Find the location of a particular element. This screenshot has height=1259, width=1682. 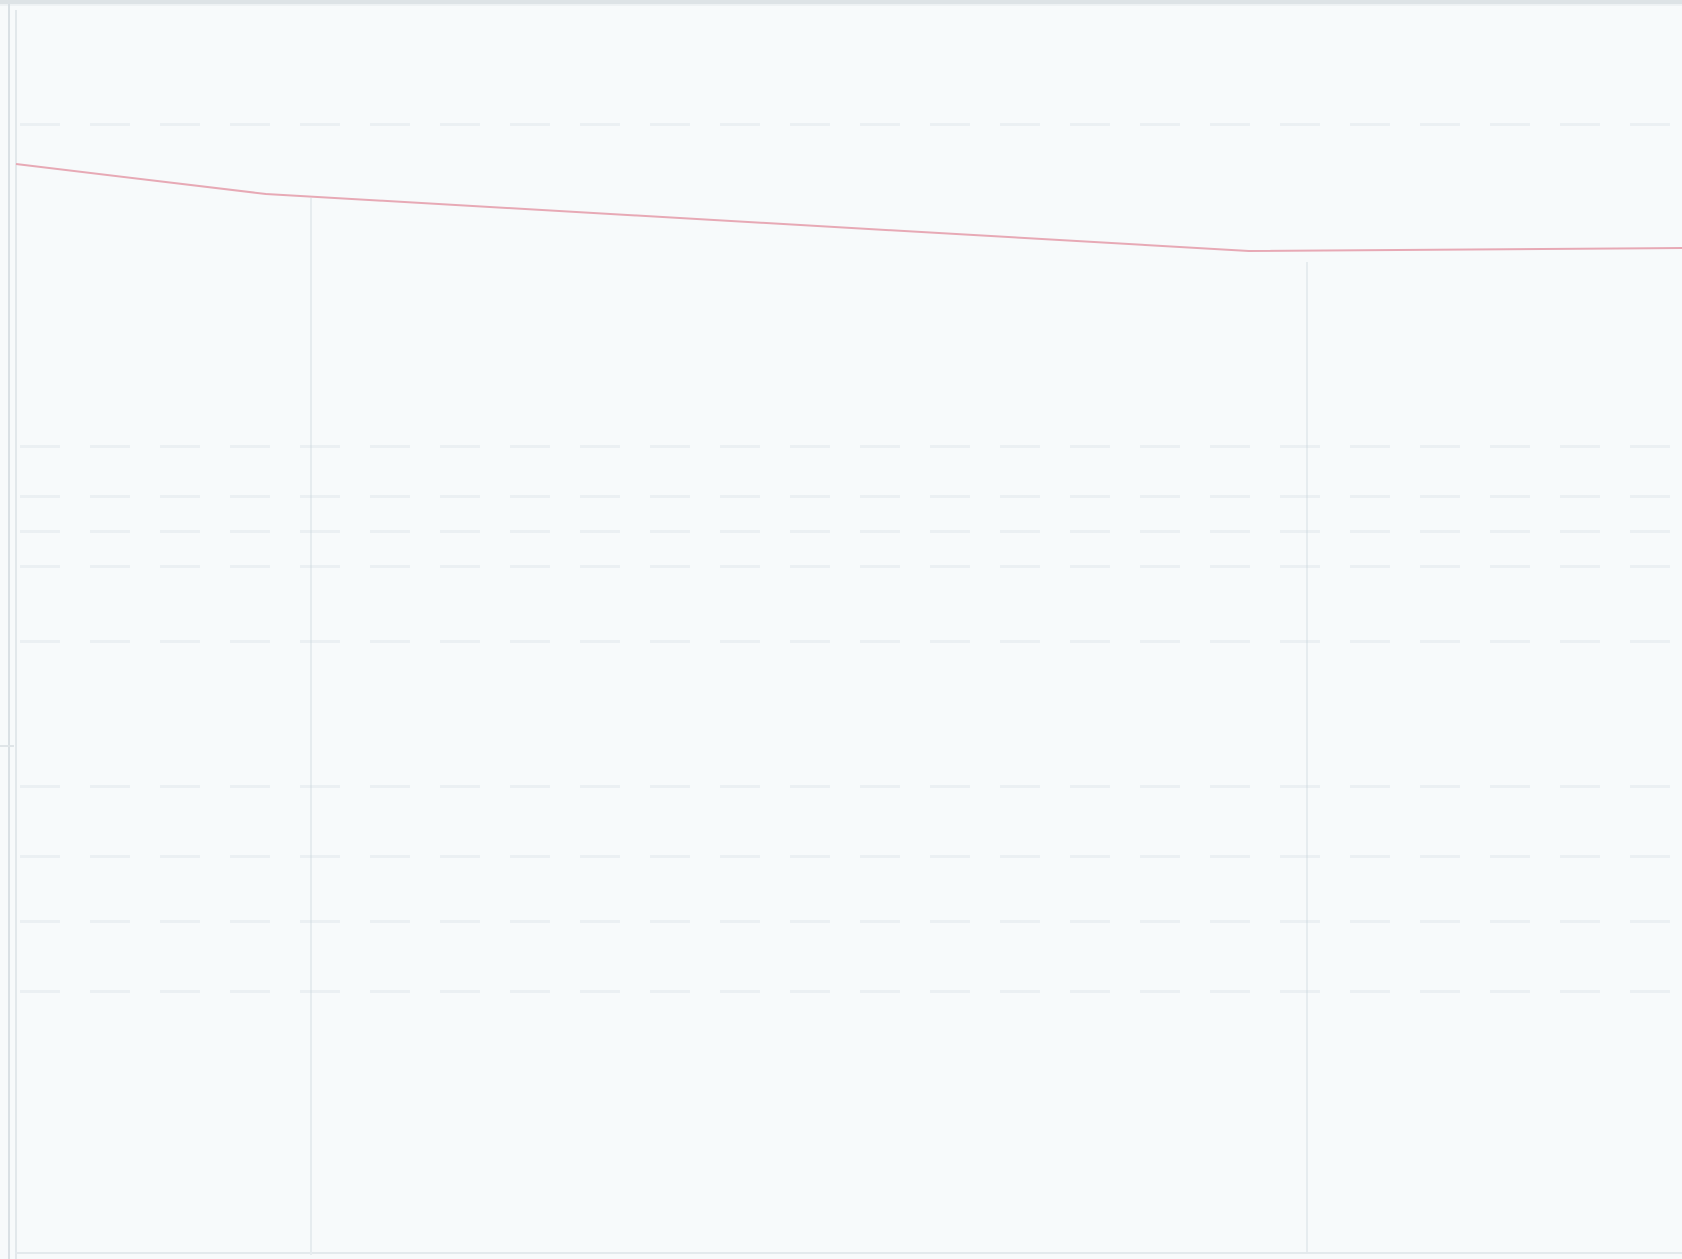

top-border-inner is located at coordinates (841, 5).